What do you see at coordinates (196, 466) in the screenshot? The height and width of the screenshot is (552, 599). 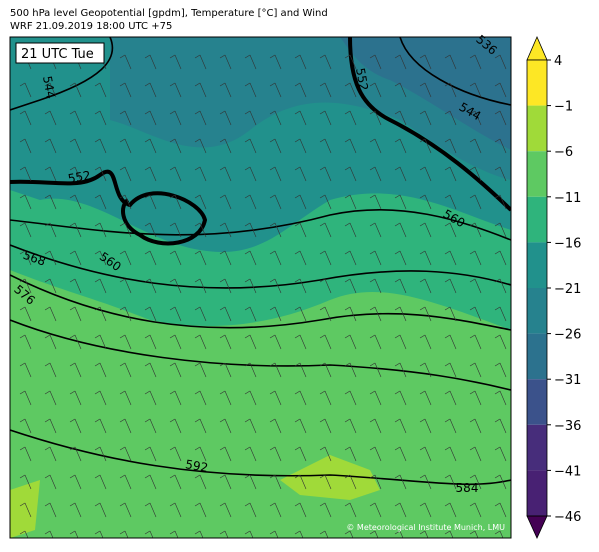 I see `contour-label: 592` at bounding box center [196, 466].